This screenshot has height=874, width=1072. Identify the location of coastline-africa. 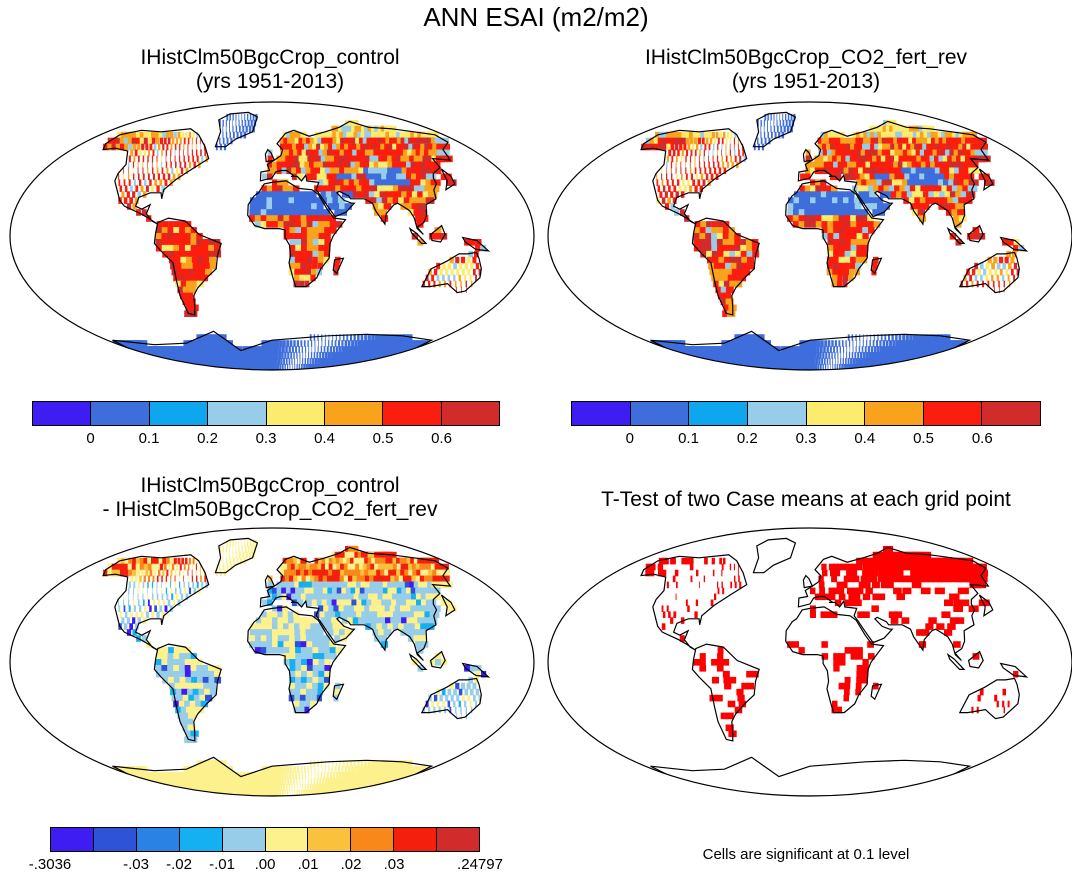
(297, 660).